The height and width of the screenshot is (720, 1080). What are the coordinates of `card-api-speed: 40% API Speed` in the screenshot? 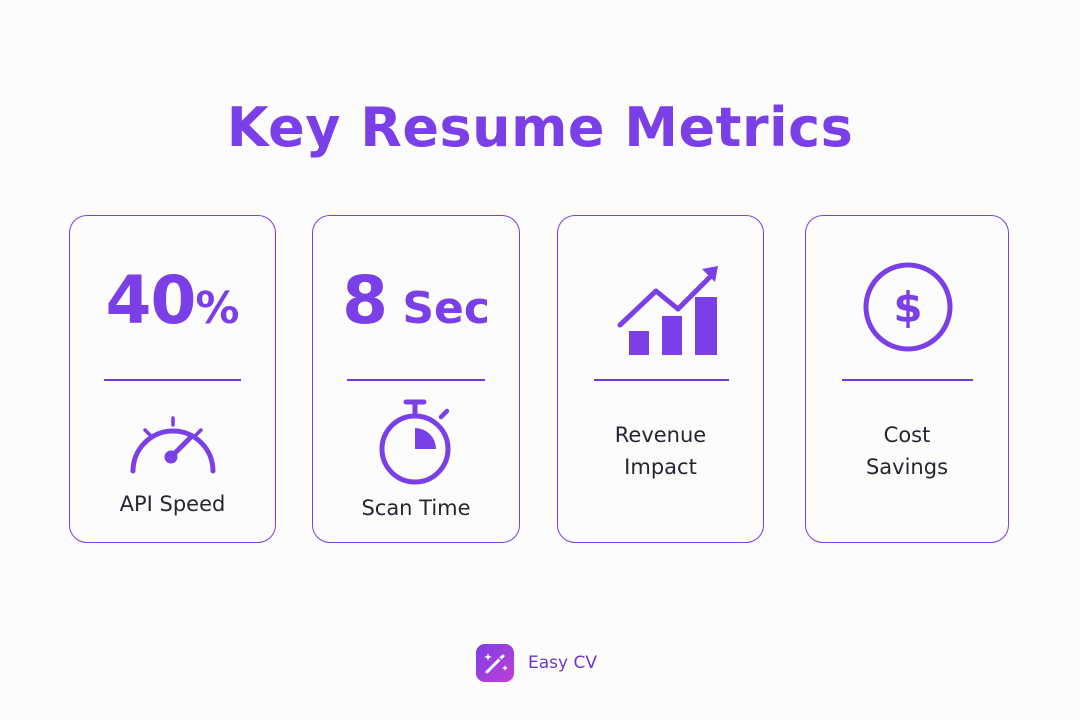 It's located at (172, 379).